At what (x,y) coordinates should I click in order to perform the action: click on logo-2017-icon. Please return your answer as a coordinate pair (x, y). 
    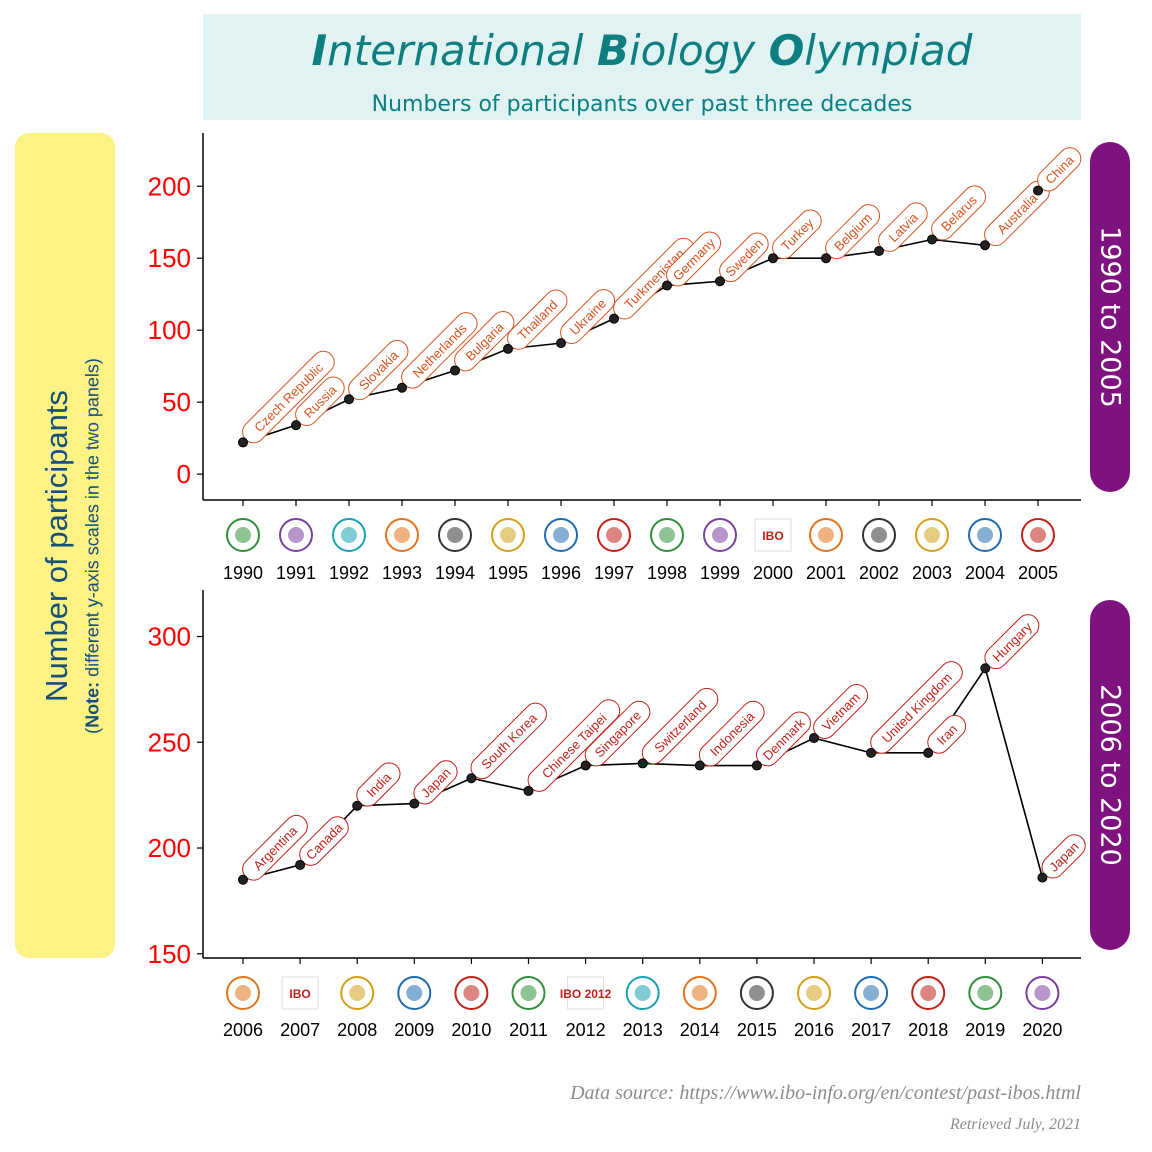
    Looking at the image, I should click on (871, 993).